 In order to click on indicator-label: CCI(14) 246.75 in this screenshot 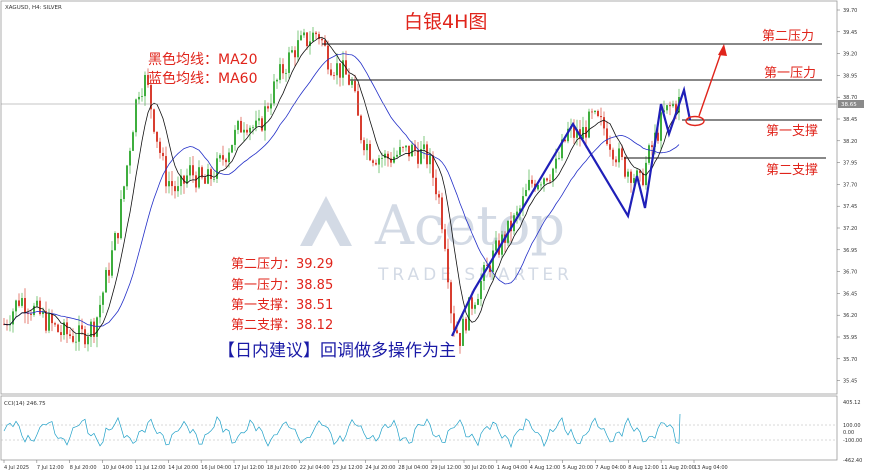, I will do `click(25, 404)`.